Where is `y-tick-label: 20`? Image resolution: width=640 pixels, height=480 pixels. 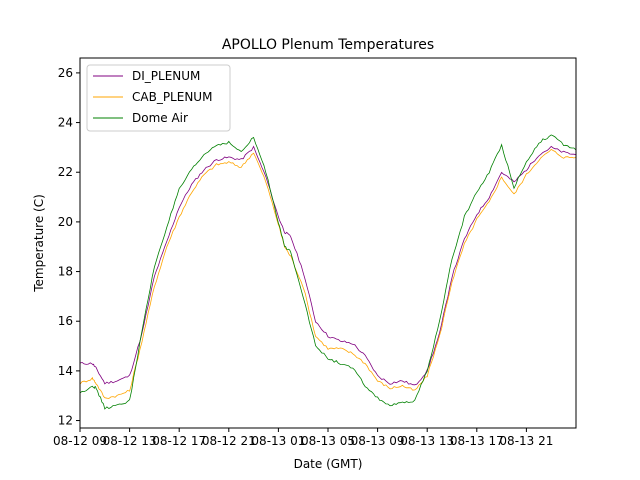
y-tick-label: 20 is located at coordinates (65, 222).